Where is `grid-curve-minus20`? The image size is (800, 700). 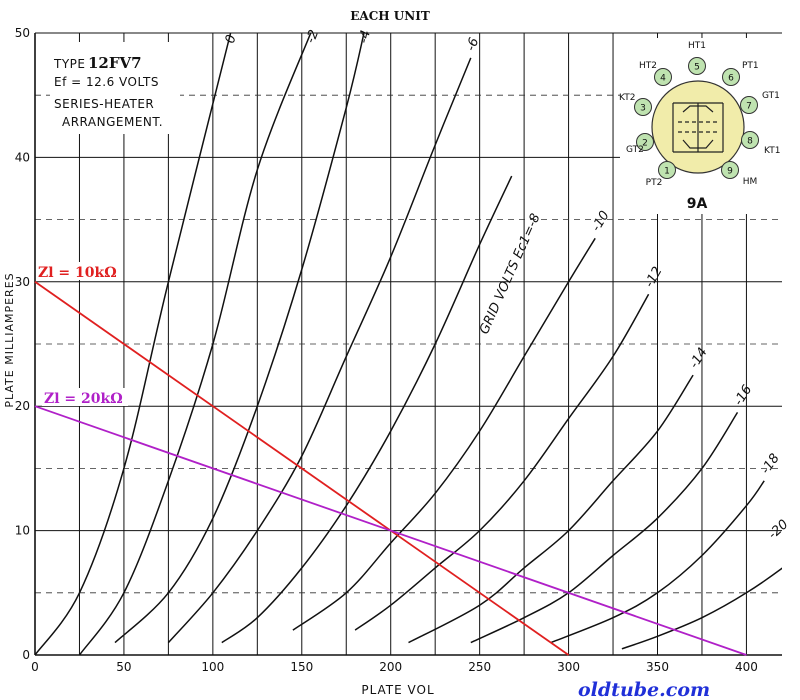 grid-curve-minus20 is located at coordinates (701, 608).